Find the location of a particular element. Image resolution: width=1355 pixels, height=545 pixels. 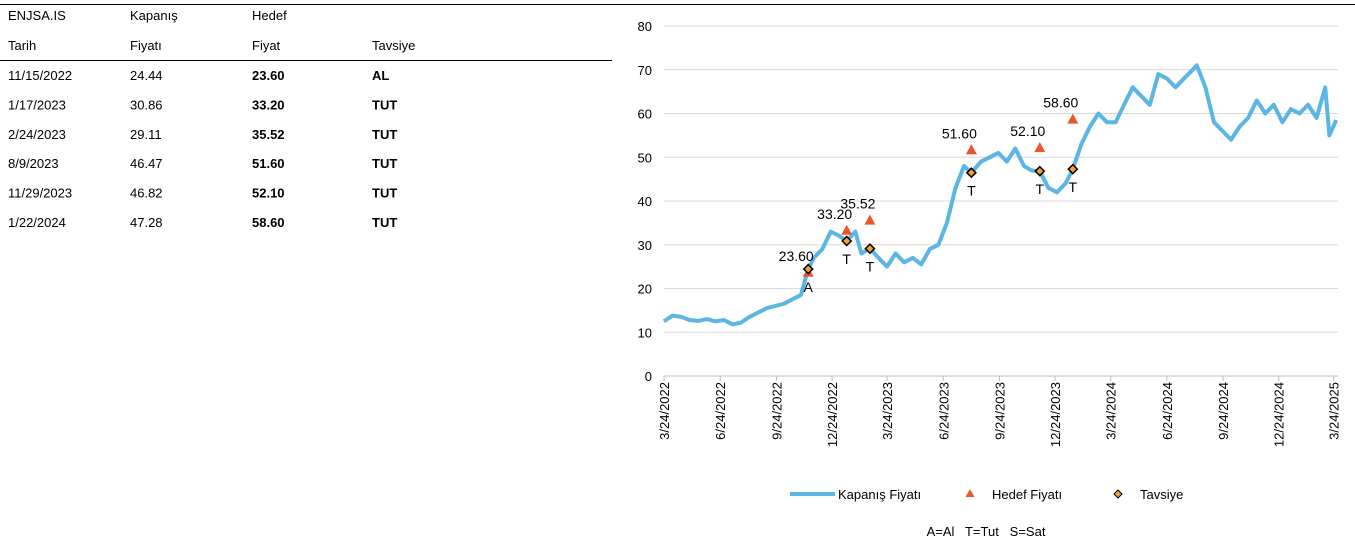

table-cell: 47.28 is located at coordinates (146, 222).